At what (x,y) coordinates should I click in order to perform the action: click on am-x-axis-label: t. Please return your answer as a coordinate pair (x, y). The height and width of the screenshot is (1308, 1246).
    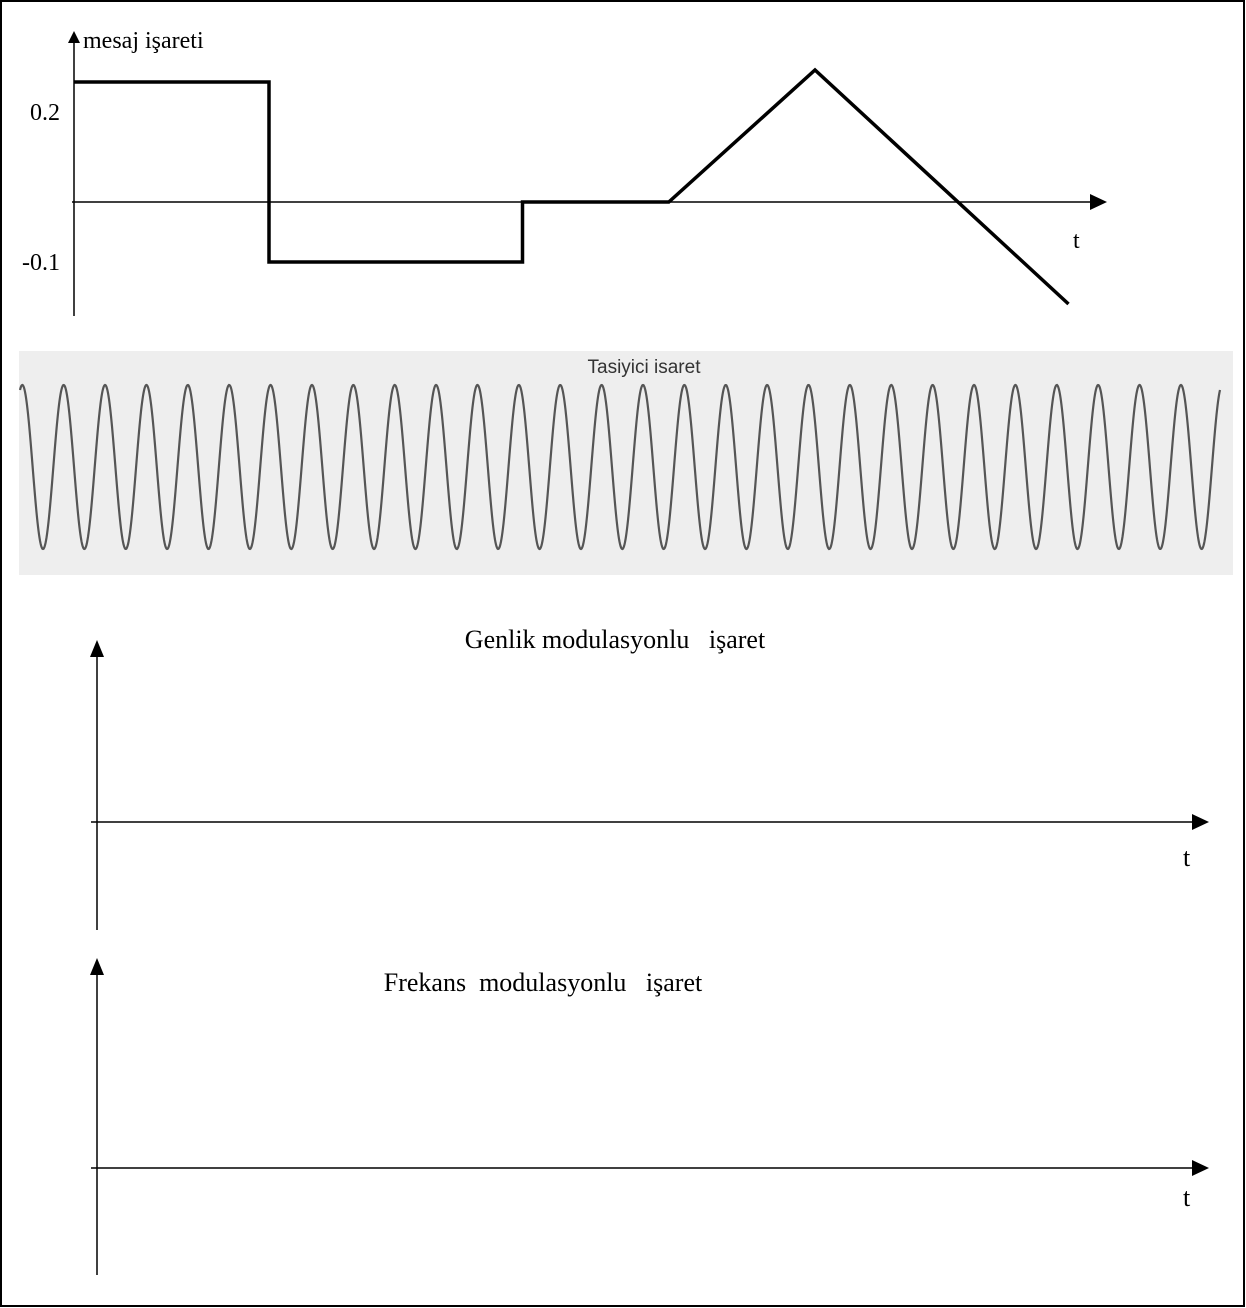
    Looking at the image, I should click on (1187, 857).